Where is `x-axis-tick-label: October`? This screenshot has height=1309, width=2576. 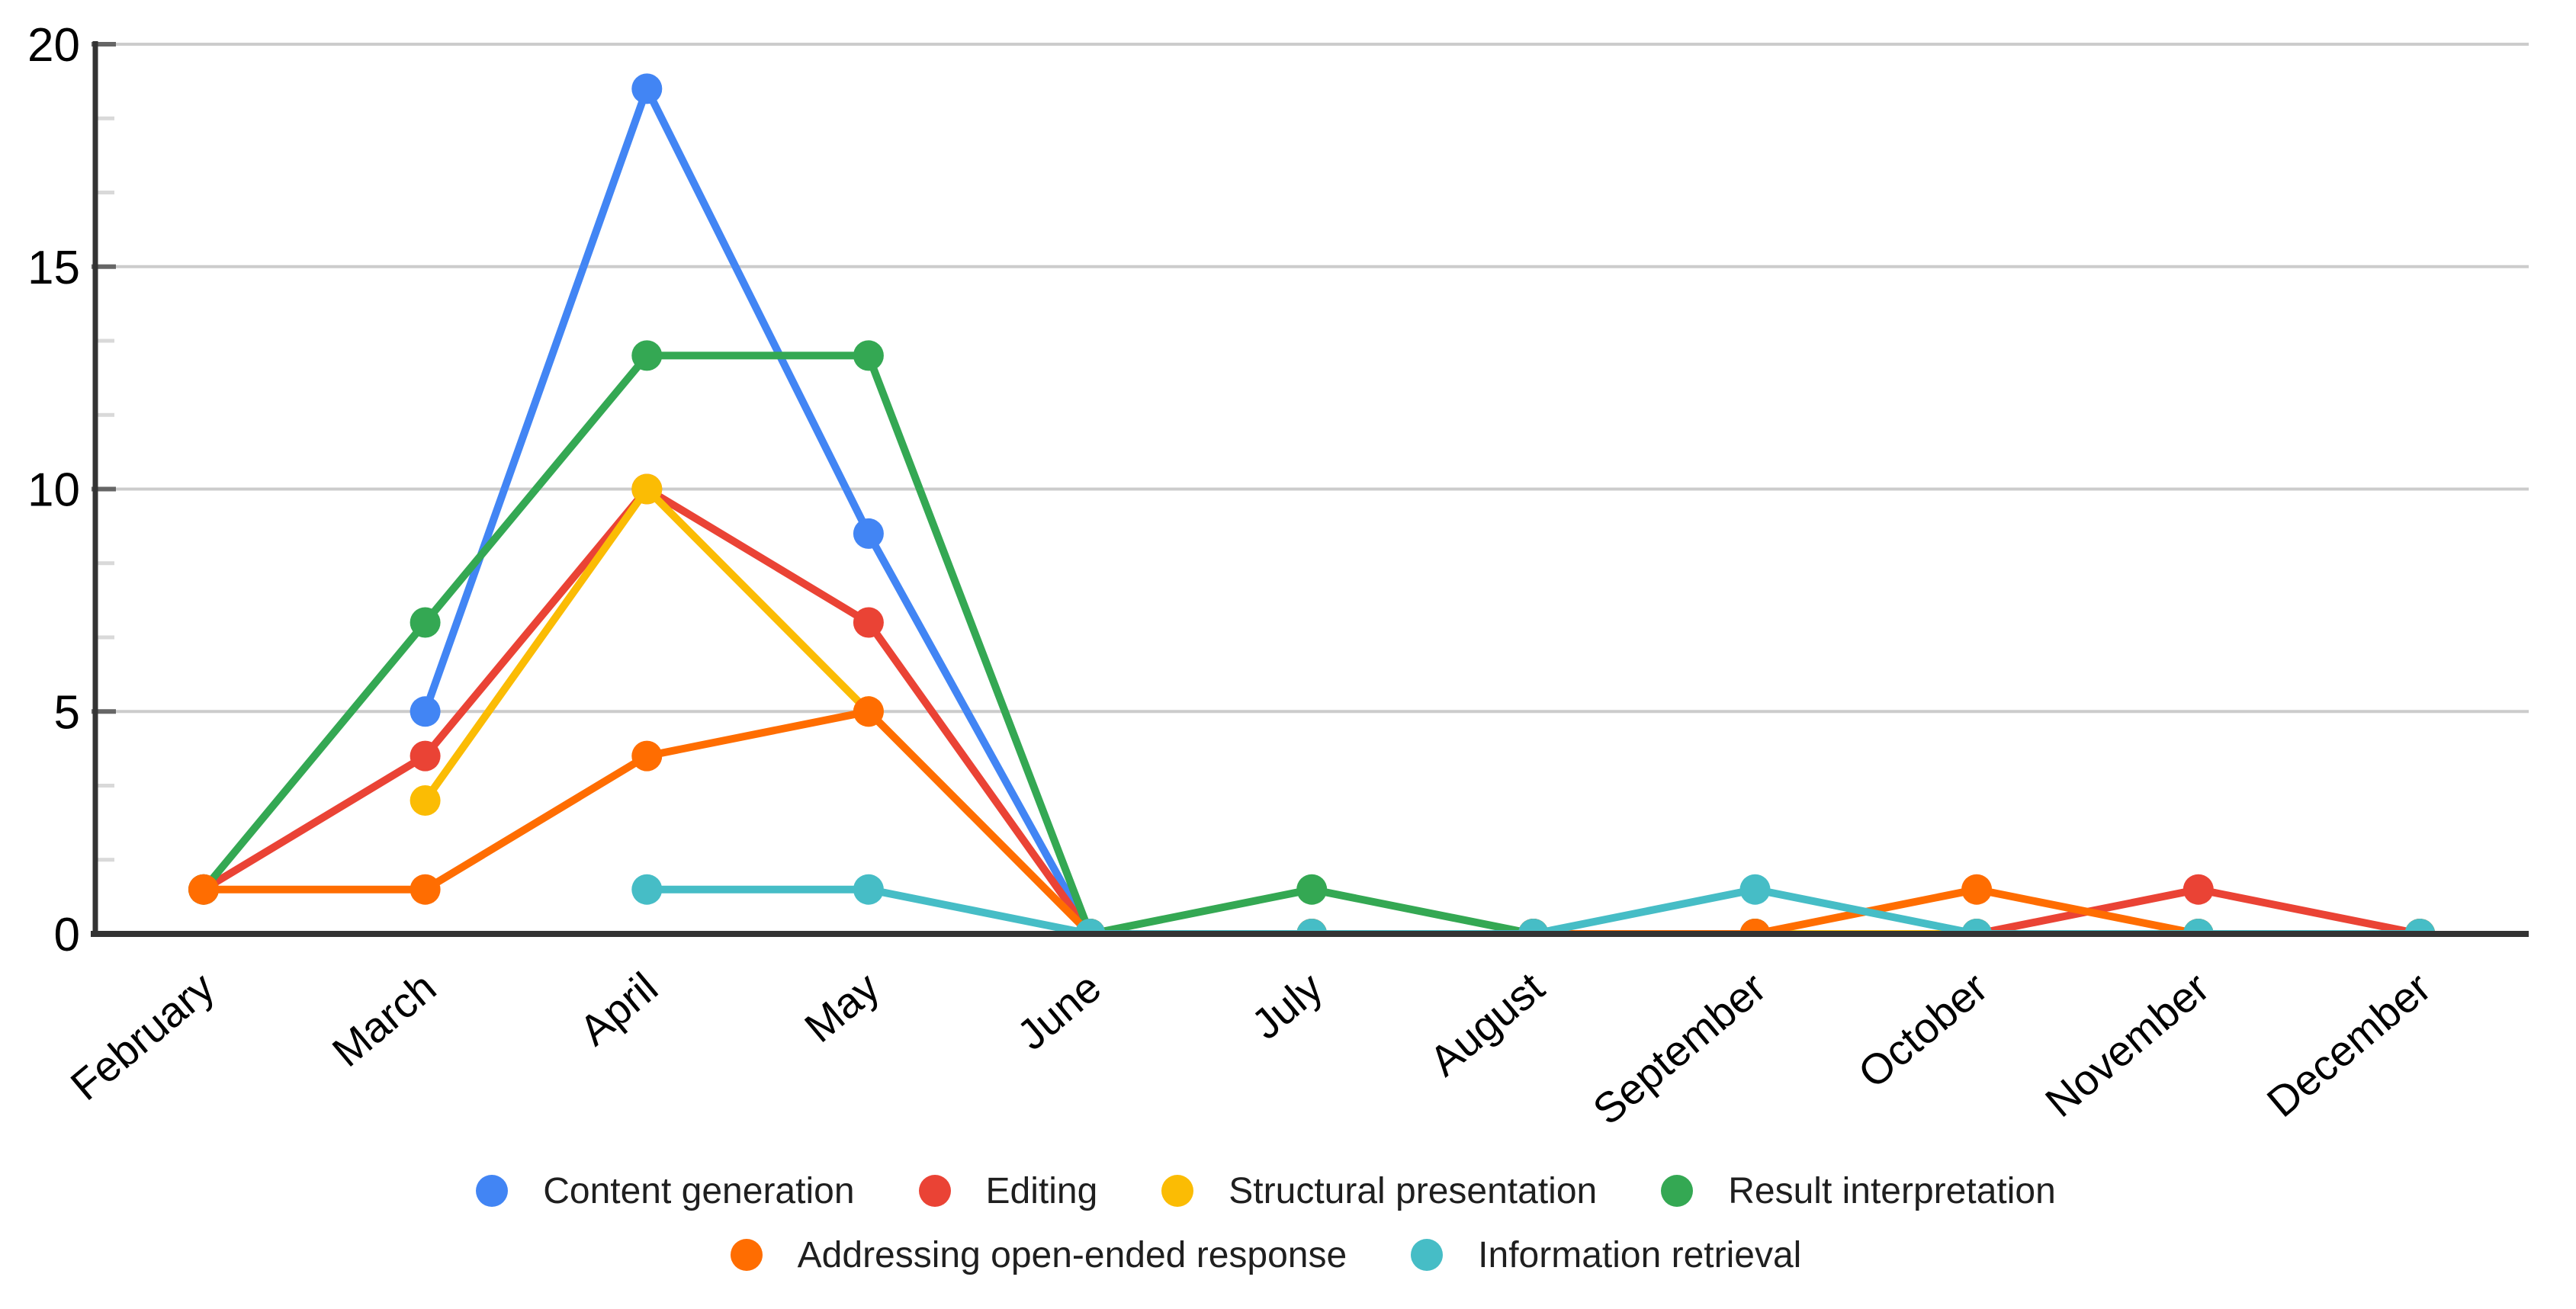 x-axis-tick-label: October is located at coordinates (1922, 1030).